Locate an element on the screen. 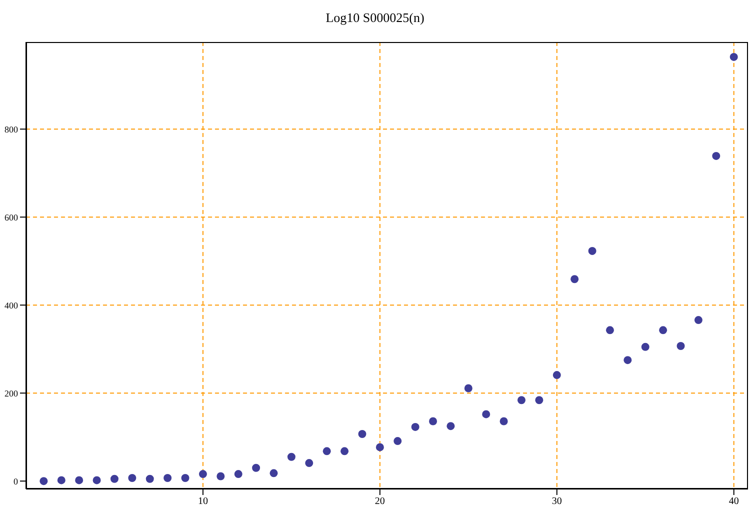  y-tick-label: 200 is located at coordinates (11, 393).